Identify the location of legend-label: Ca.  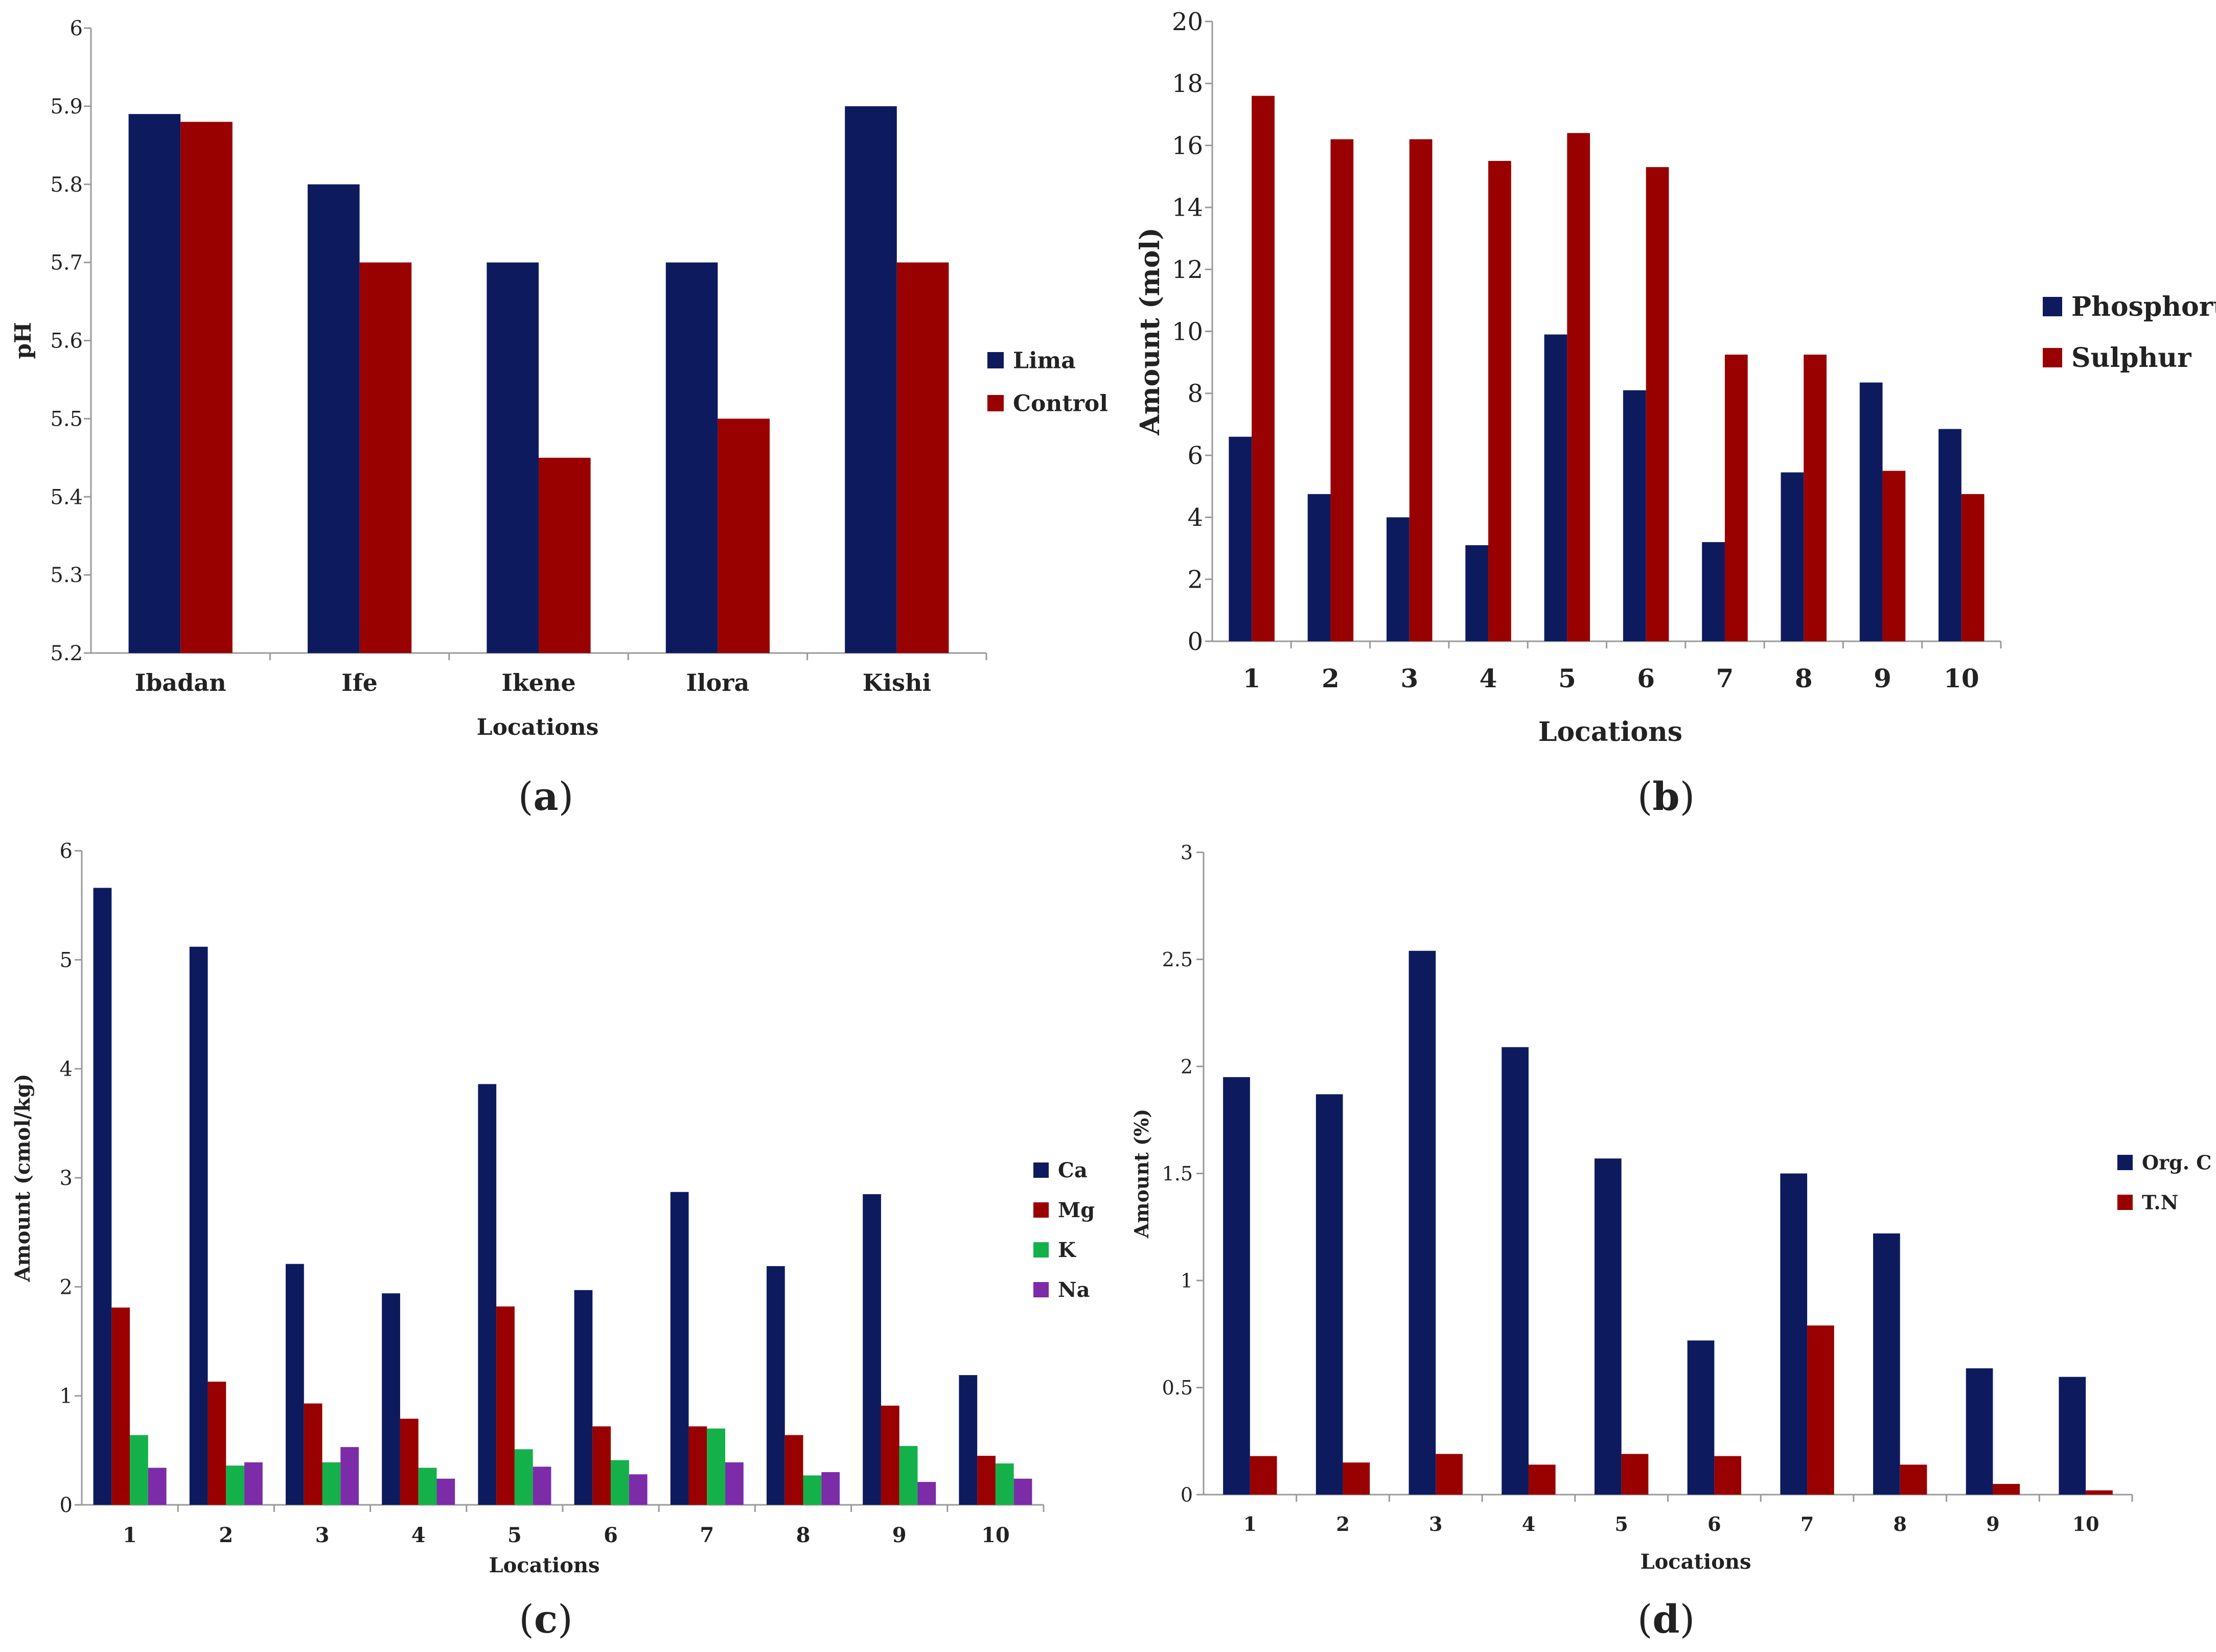
(1073, 1170).